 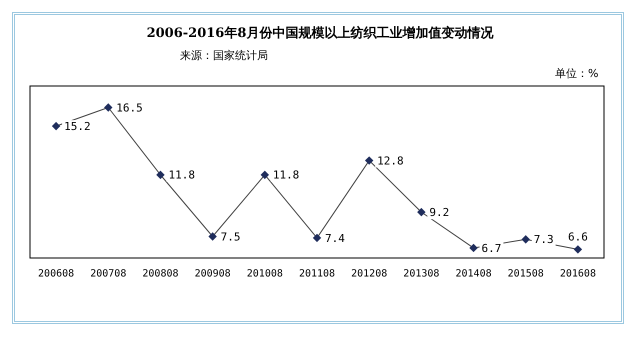 I want to click on data-label: 7.4, so click(x=335, y=238).